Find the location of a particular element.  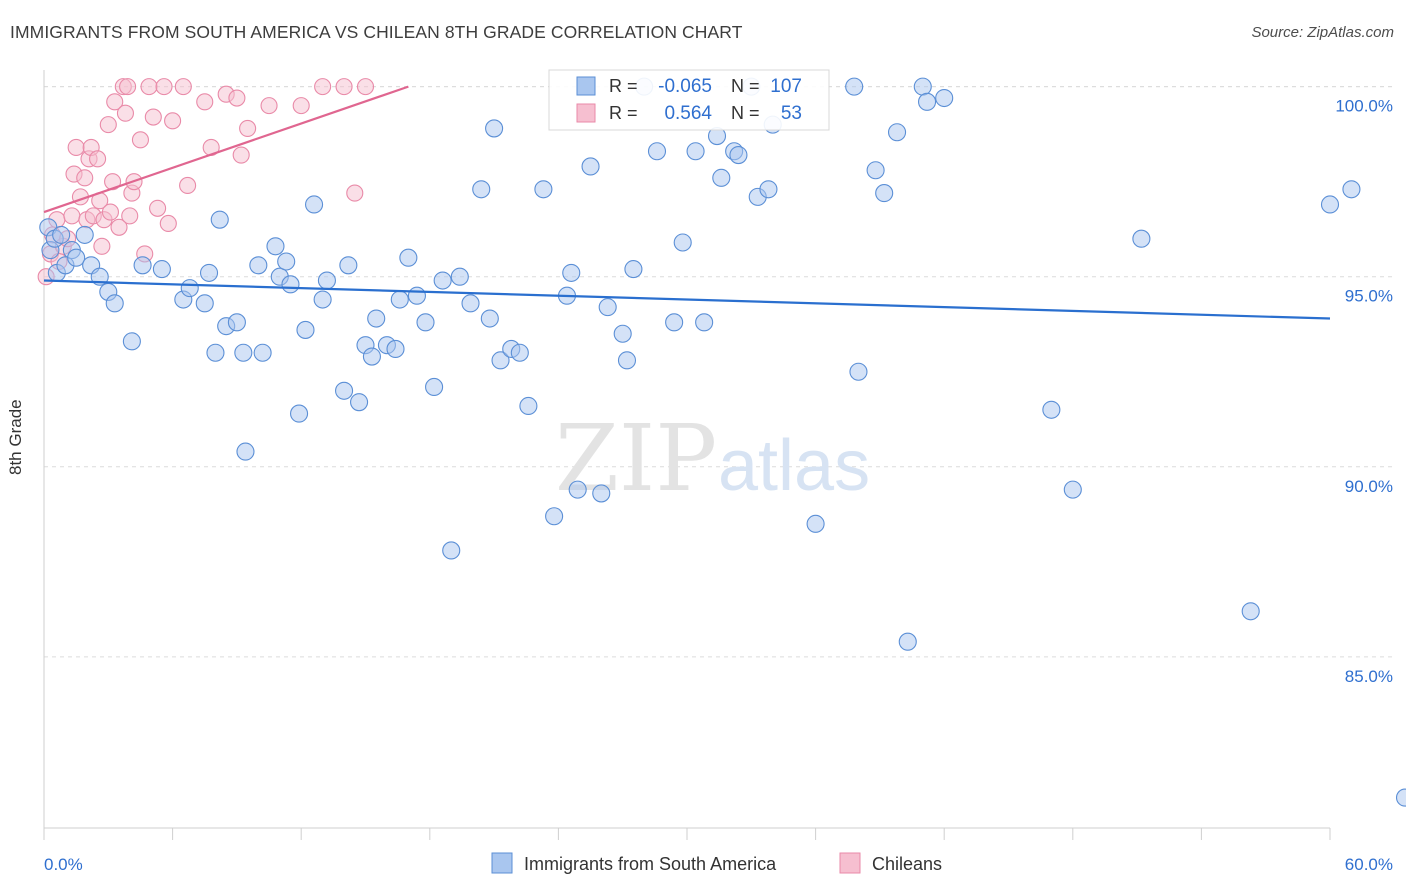

n-label: N = is located at coordinates (745, 86).